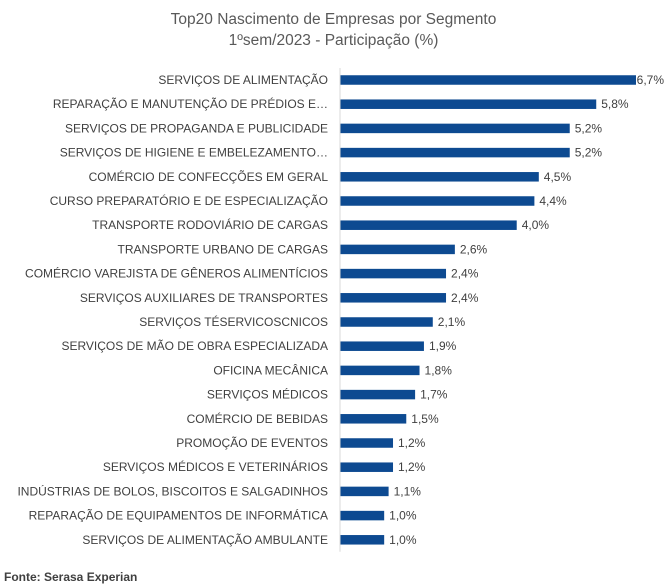  Describe the element at coordinates (408, 491) in the screenshot. I see `data-label: 1,1%` at that location.